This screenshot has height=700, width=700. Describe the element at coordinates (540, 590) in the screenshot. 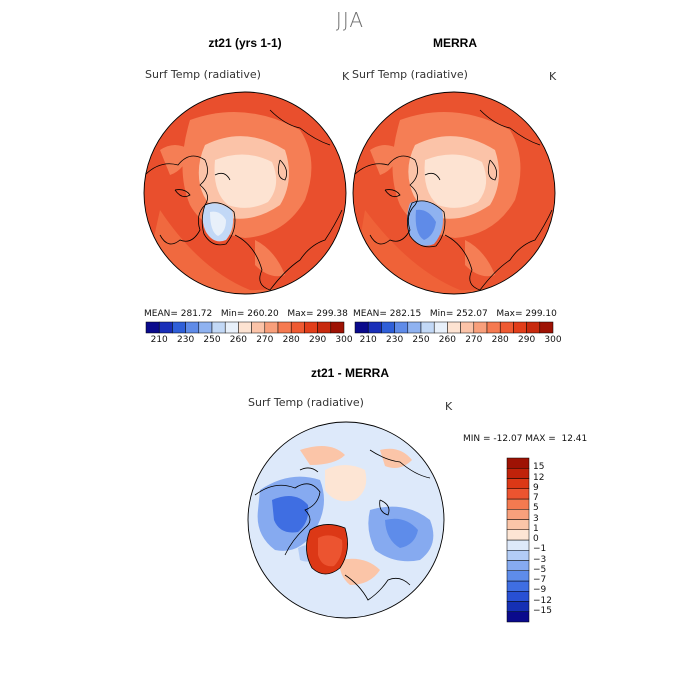

I see `colorbar-tick-label: −9` at that location.